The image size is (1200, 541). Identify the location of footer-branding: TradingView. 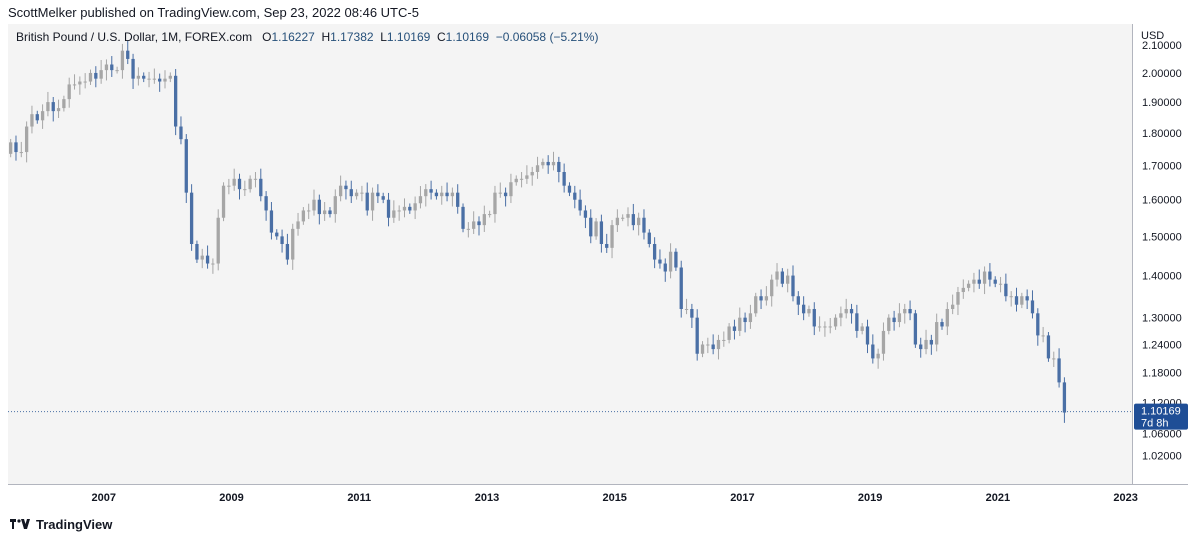
(61, 524).